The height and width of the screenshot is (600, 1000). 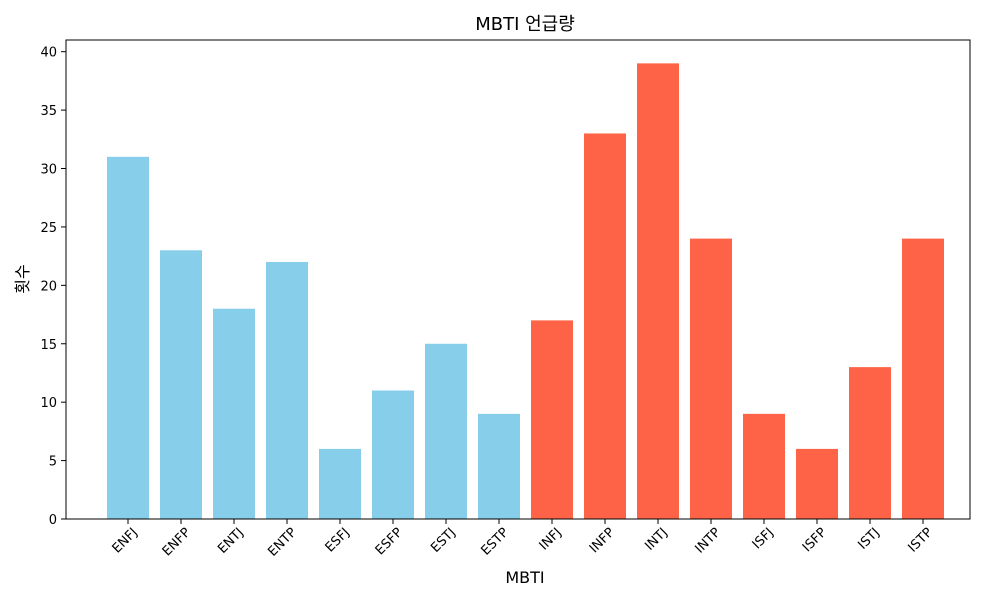 What do you see at coordinates (48, 53) in the screenshot?
I see `y-tick-label: 40` at bounding box center [48, 53].